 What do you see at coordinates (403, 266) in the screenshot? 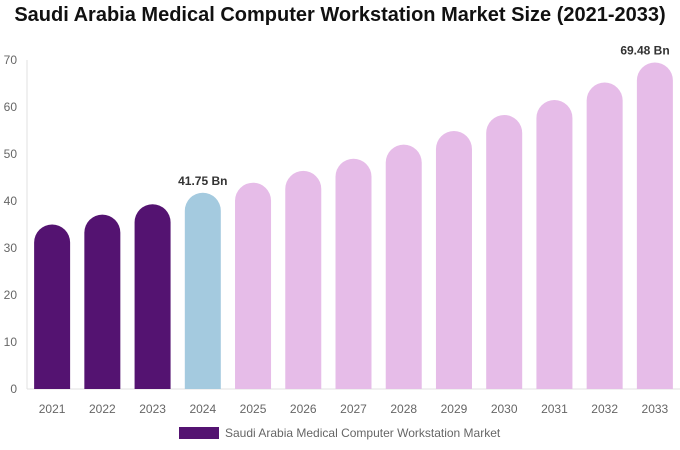
I see `bar-2028` at bounding box center [403, 266].